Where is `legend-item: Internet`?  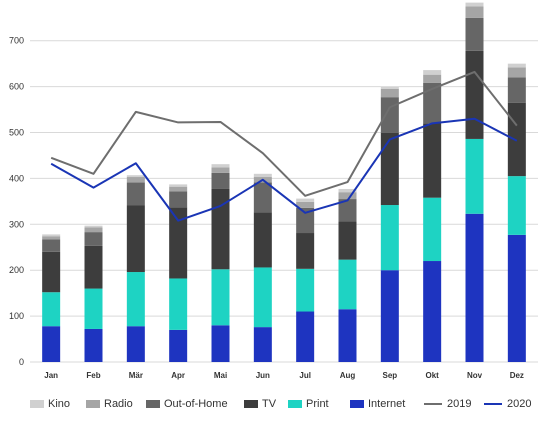
legend-item: Internet is located at coordinates (377, 404).